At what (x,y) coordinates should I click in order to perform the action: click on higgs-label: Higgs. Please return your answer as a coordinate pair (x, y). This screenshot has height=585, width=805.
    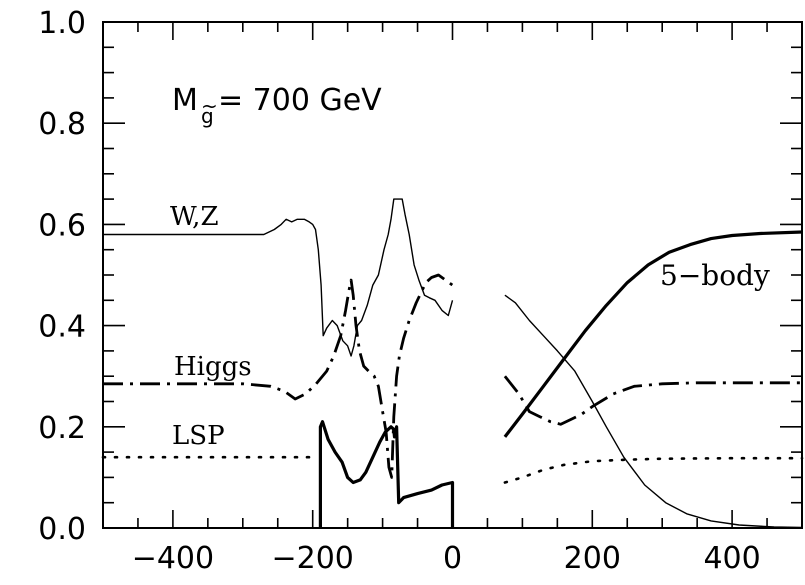
    Looking at the image, I should click on (213, 367).